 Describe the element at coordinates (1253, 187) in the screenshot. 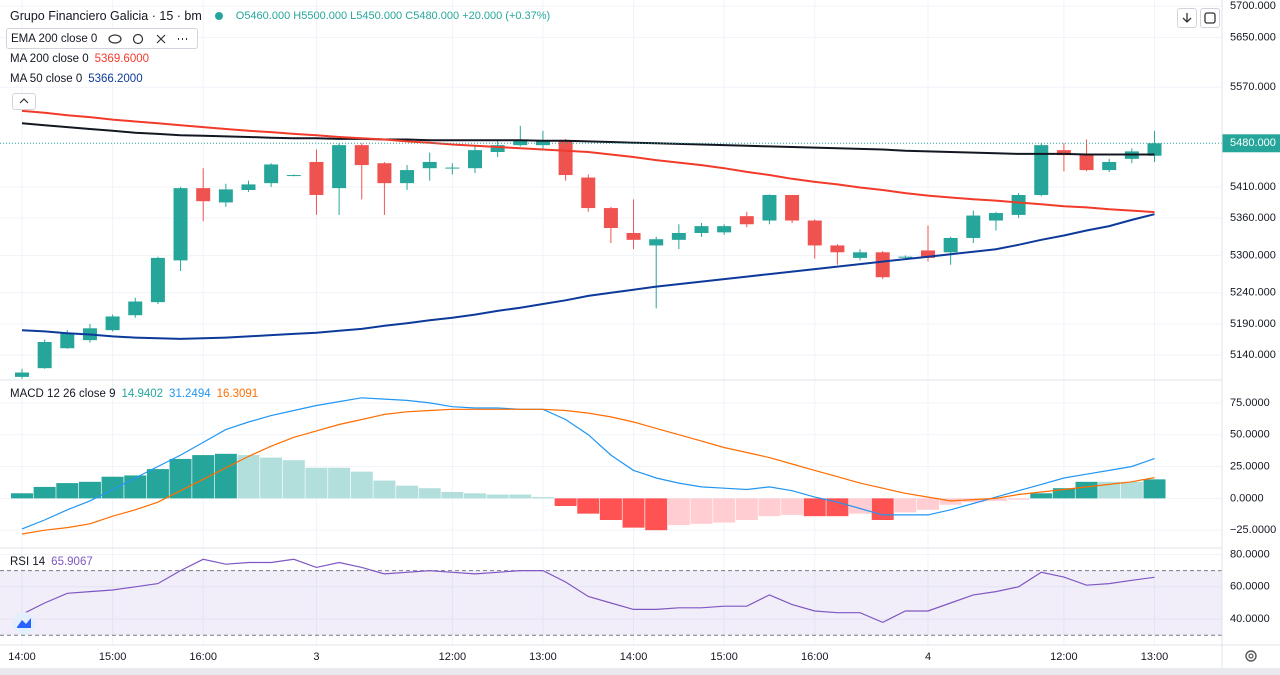

I see `y-tick-label: 5410.000` at that location.